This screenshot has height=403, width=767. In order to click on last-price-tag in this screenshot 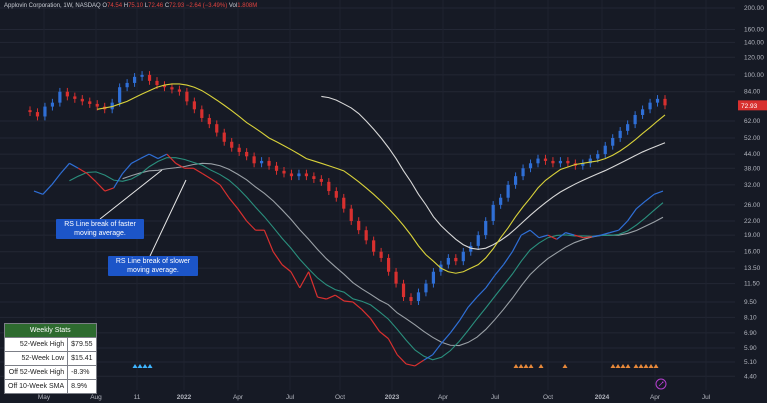, I will do `click(752, 105)`.